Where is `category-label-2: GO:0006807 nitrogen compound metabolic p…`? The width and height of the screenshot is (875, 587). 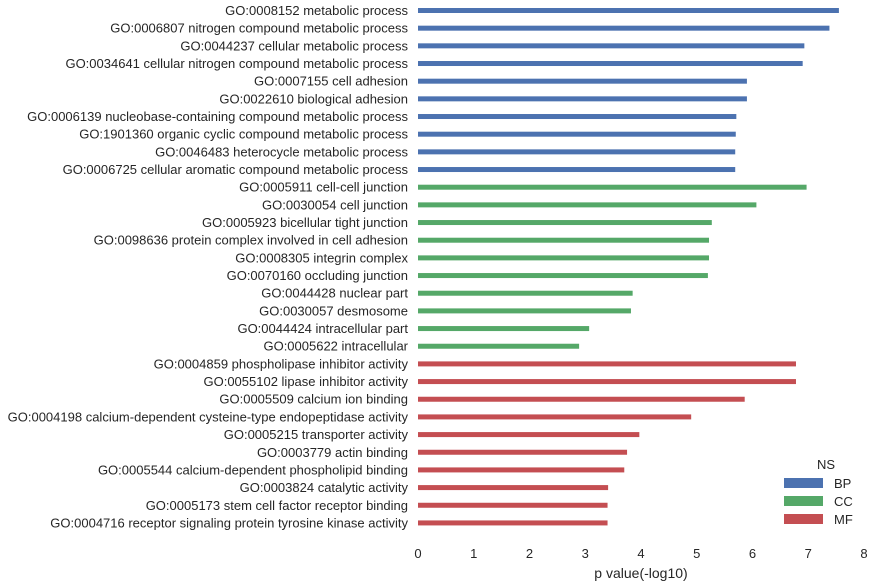
category-label-2: GO:0006807 nitrogen compound metabolic p… is located at coordinates (259, 28).